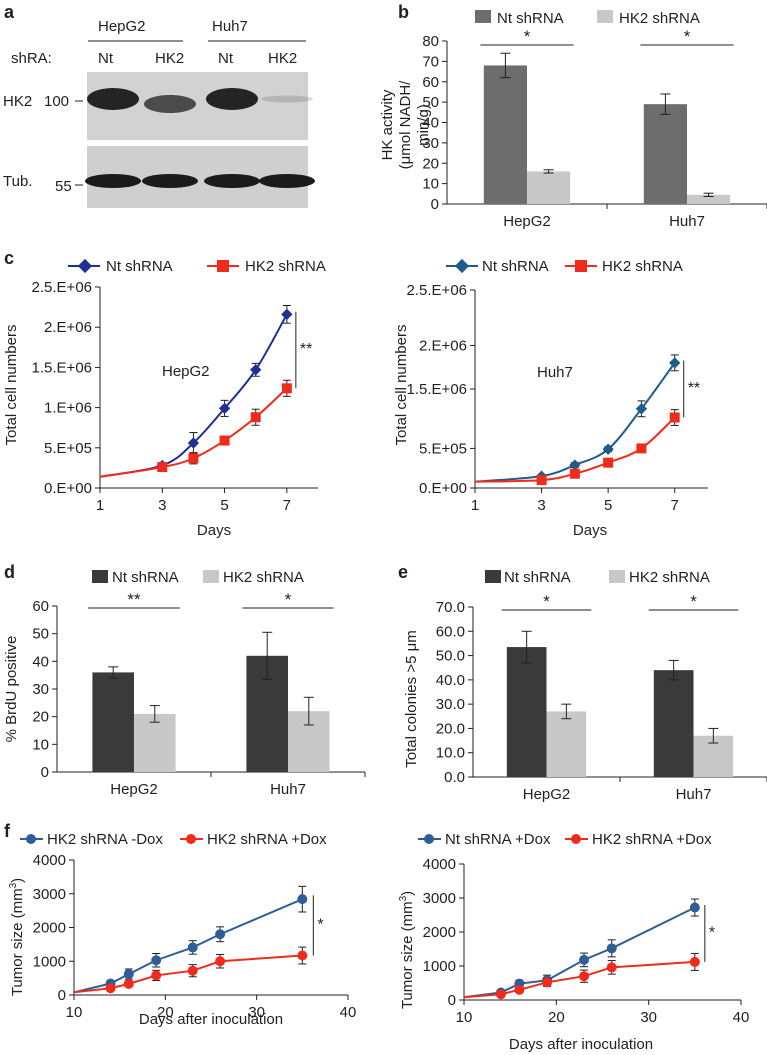 Image resolution: width=767 pixels, height=1055 pixels. What do you see at coordinates (403, 12) in the screenshot?
I see `panel-letter-b: b` at bounding box center [403, 12].